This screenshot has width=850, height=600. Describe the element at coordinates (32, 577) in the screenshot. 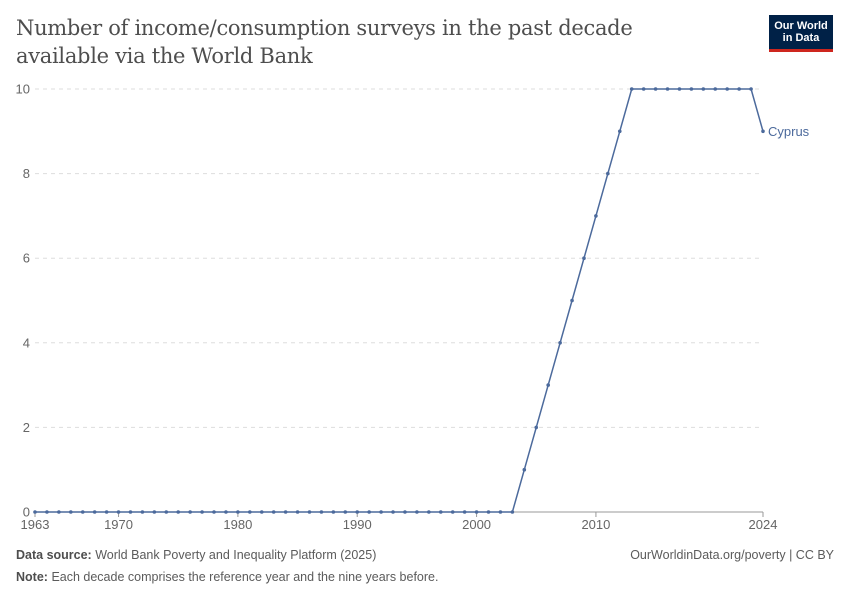

I see `note-label: Note:` at that location.